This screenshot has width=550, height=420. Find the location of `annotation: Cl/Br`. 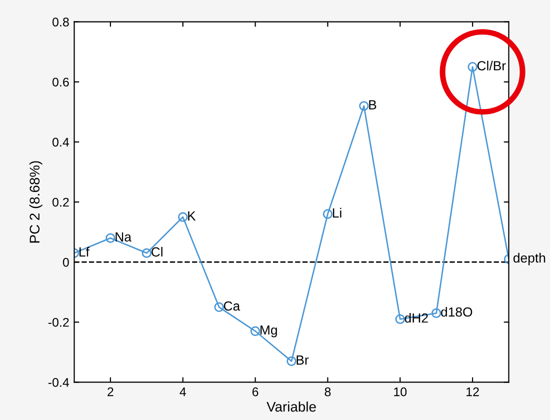

annotation: Cl/Br is located at coordinates (491, 65).